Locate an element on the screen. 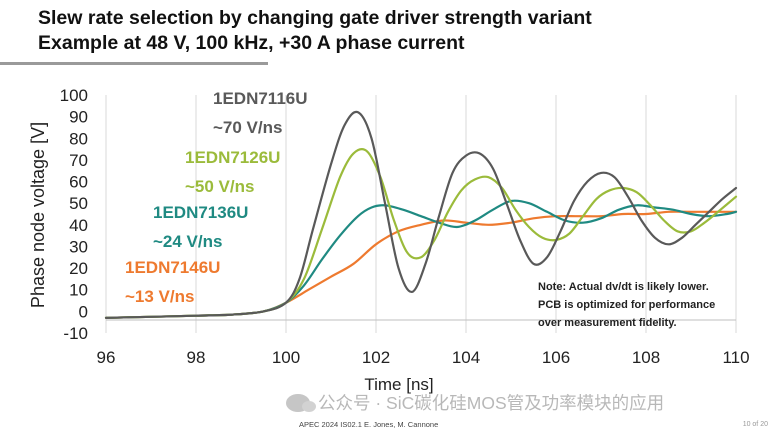 This screenshot has height=433, width=778. series-label-1EDN7136U: 1EDN7136U is located at coordinates (200, 212).